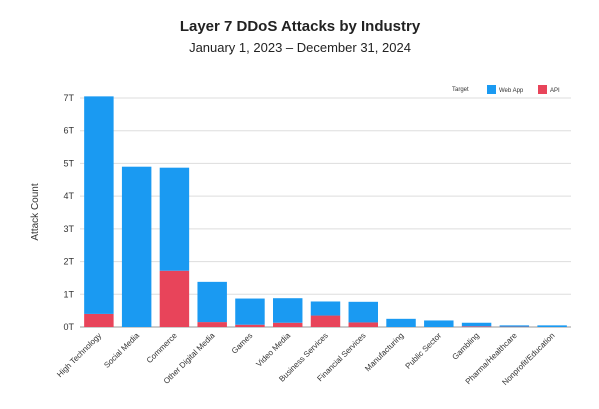 The height and width of the screenshot is (409, 599). Describe the element at coordinates (384, 352) in the screenshot. I see `x-tick-label: Manufacturing` at that location.